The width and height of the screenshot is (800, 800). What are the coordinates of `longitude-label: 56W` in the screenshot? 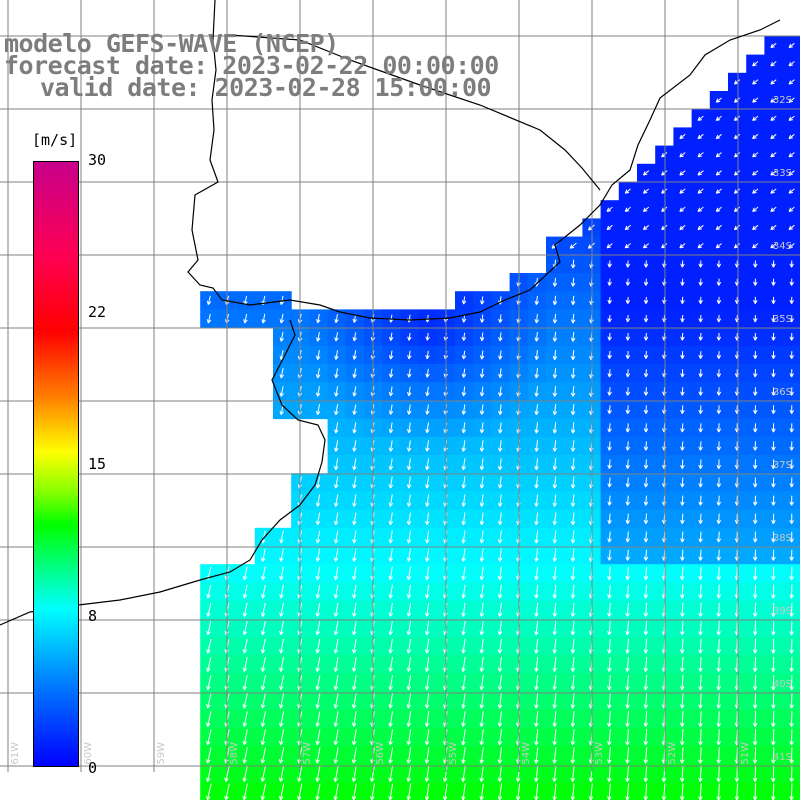 It's located at (380, 753).